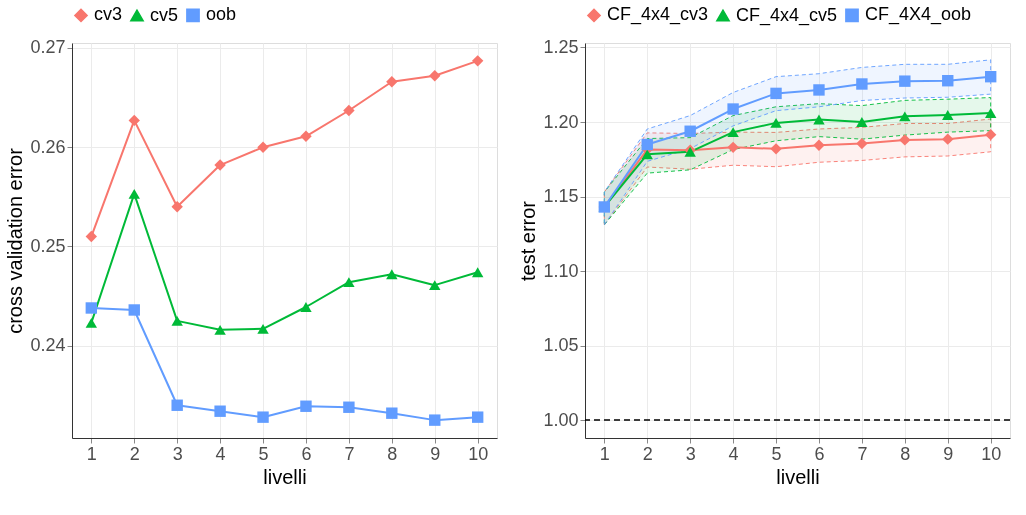 This screenshot has height=515, width=1026. I want to click on y-tick-label: 0.24, so click(48, 345).